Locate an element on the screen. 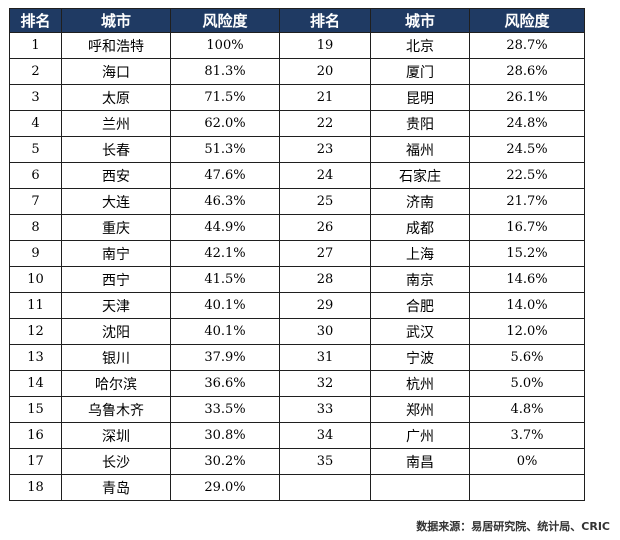  risk-cell: 47.6% is located at coordinates (225, 175).